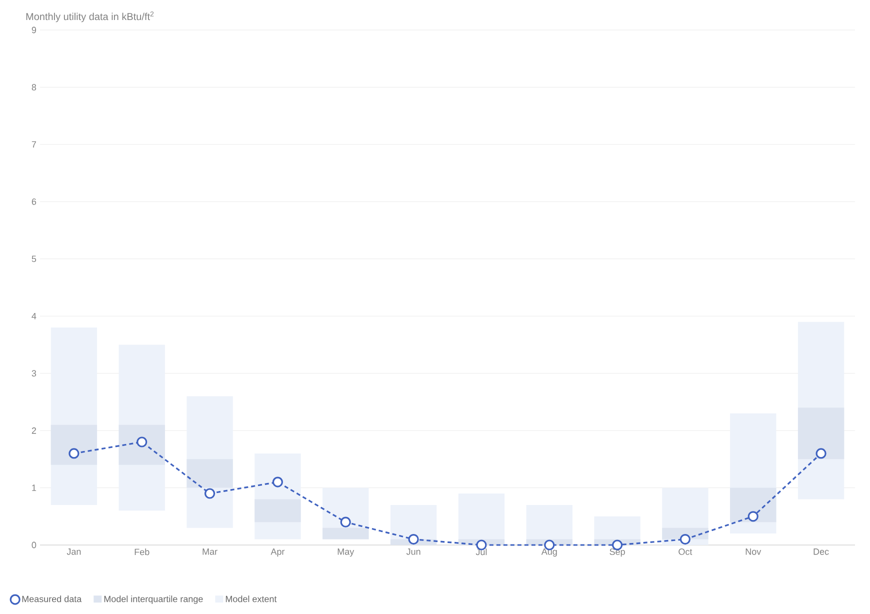 The width and height of the screenshot is (870, 614). What do you see at coordinates (549, 552) in the screenshot?
I see `x-tick-label: Aug` at bounding box center [549, 552].